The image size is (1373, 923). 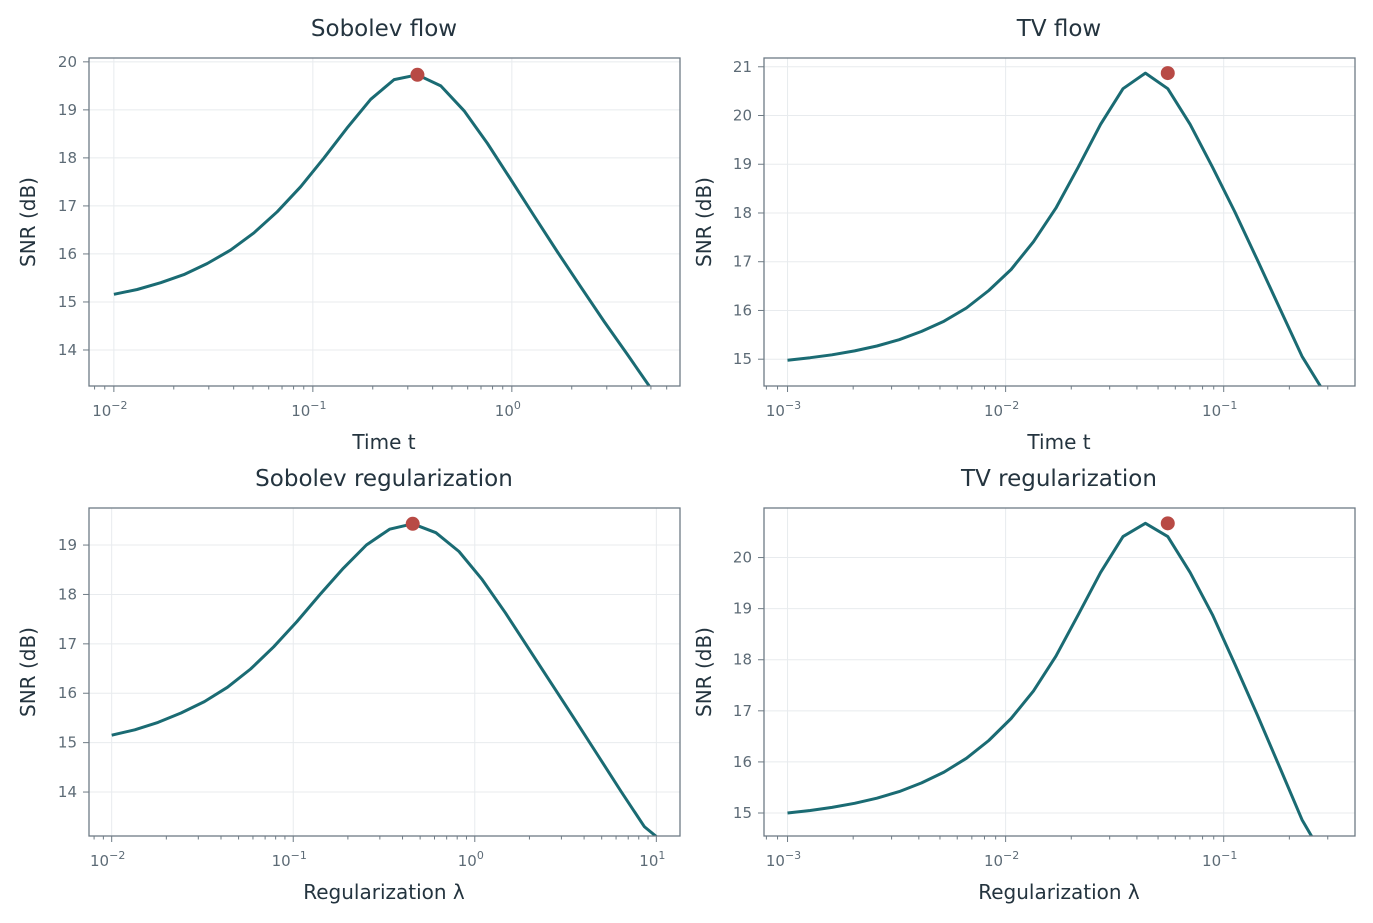 I want to click on panel-title: Sobolev regularization, so click(x=384, y=479).